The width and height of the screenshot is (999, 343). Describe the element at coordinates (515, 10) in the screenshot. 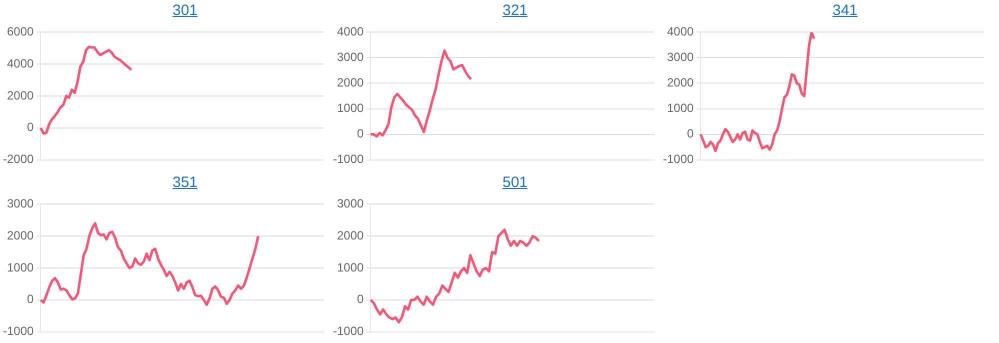

I see `chart-title: 321` at that location.